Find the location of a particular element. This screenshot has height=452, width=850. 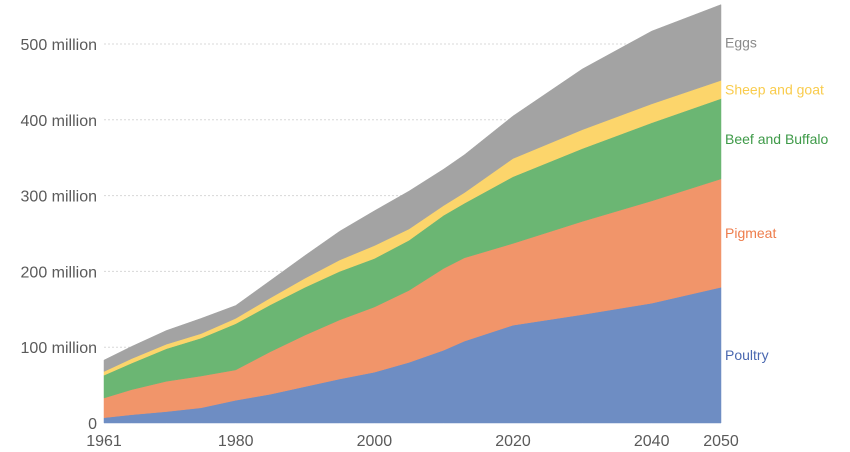

y-tick-label: 400 million is located at coordinates (59, 121).